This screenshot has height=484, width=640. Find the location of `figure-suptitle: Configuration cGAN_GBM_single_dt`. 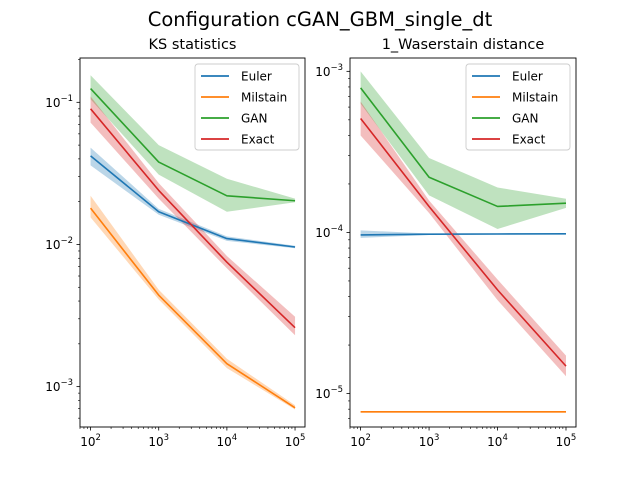

figure-suptitle: Configuration cGAN_GBM_single_dt is located at coordinates (320, 19).